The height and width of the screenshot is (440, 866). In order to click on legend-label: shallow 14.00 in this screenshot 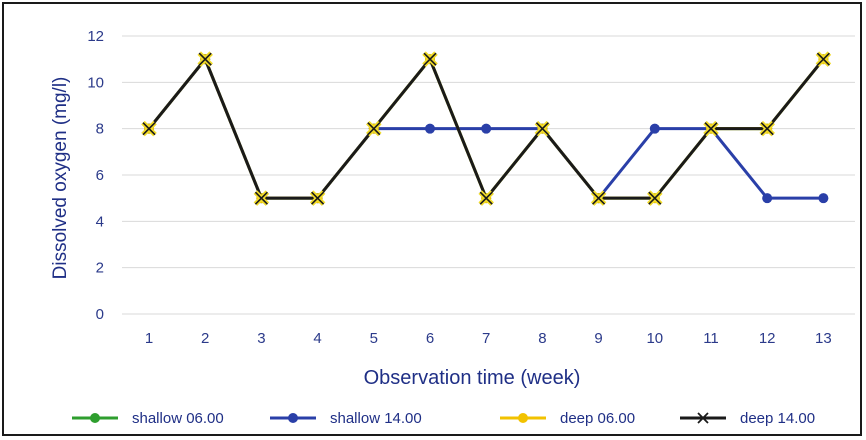, I will do `click(376, 418)`.